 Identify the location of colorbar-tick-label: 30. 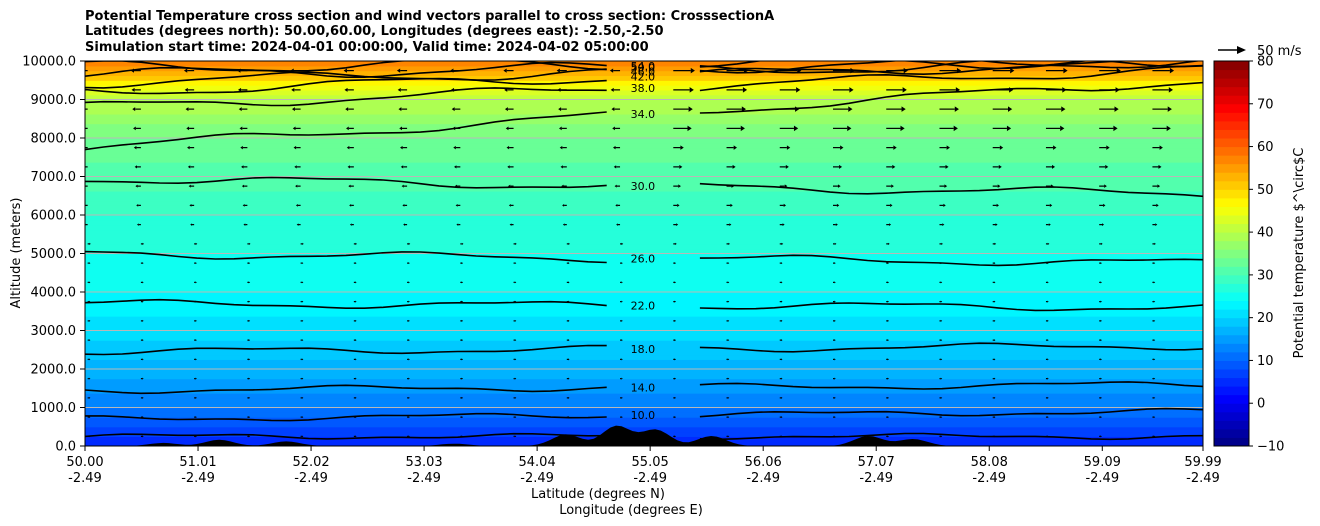
(1265, 275).